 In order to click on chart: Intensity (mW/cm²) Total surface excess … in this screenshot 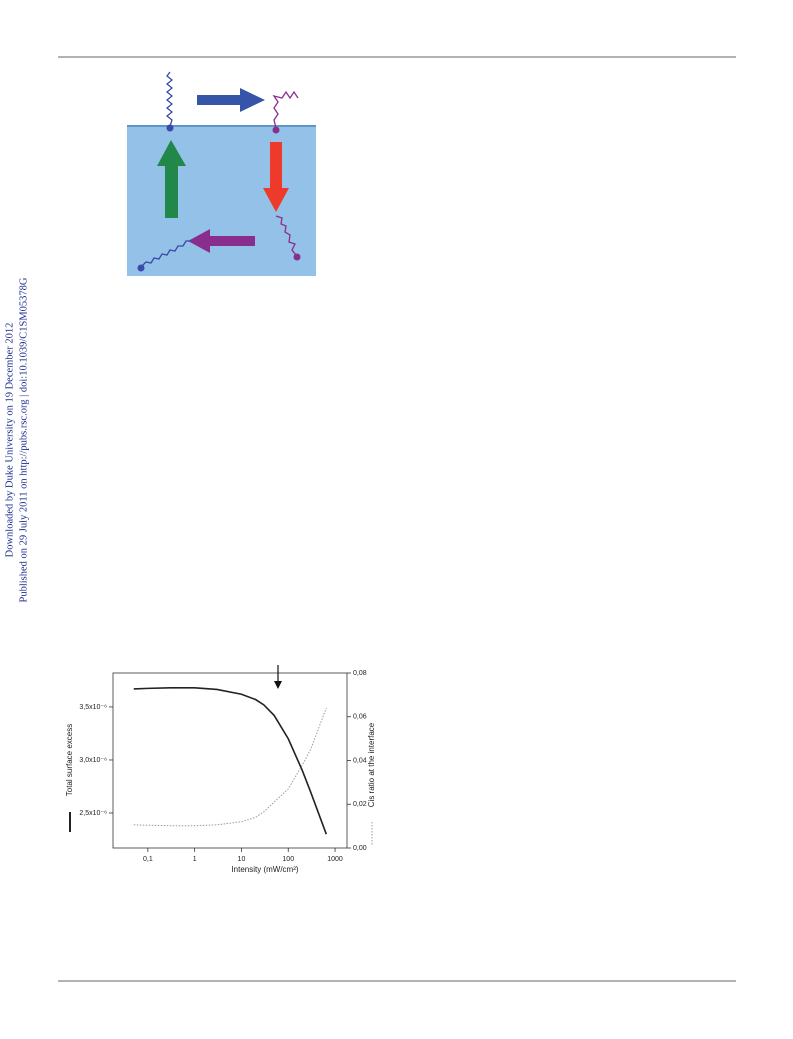, I will do `click(220, 769)`.